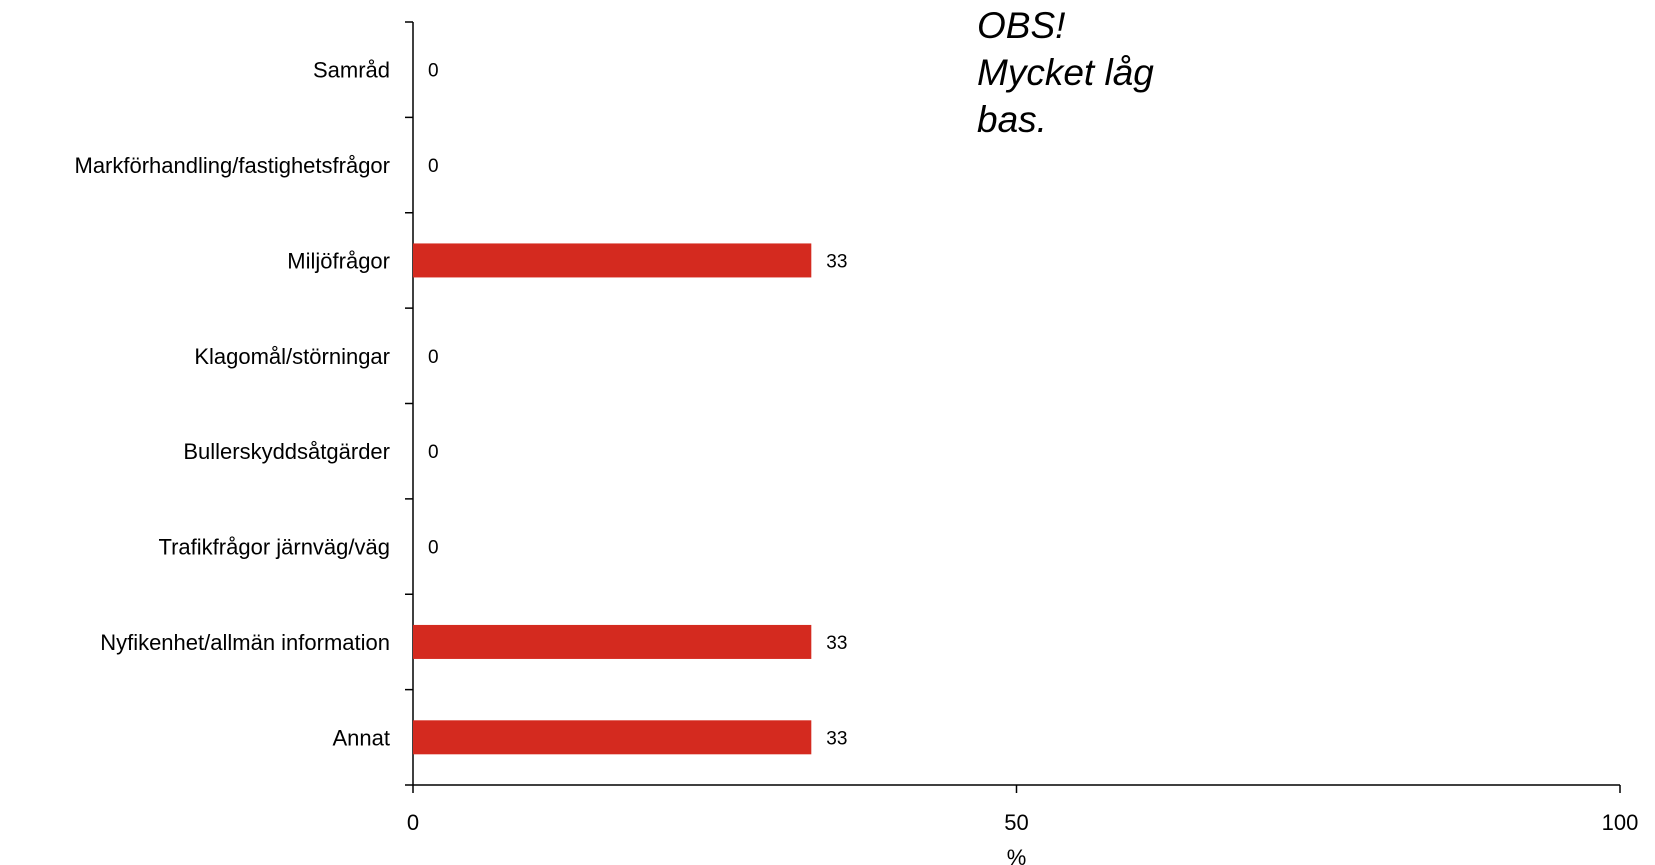 Image resolution: width=1655 pixels, height=865 pixels. I want to click on bars, so click(612, 499).